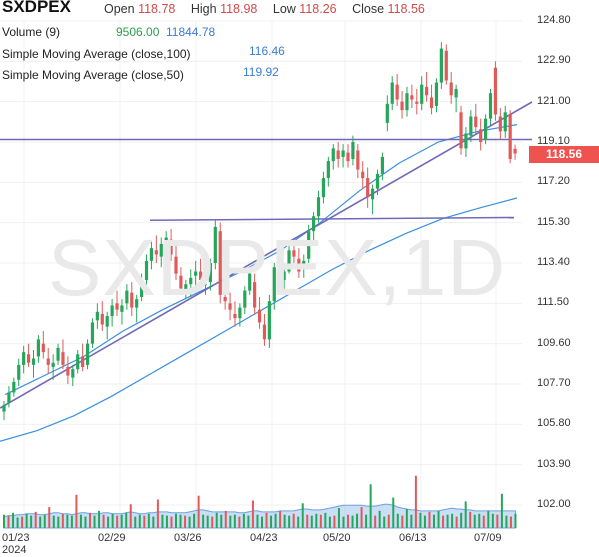  I want to click on sma50-legend-label: Simple Moving Average (close,50), so click(93, 75).